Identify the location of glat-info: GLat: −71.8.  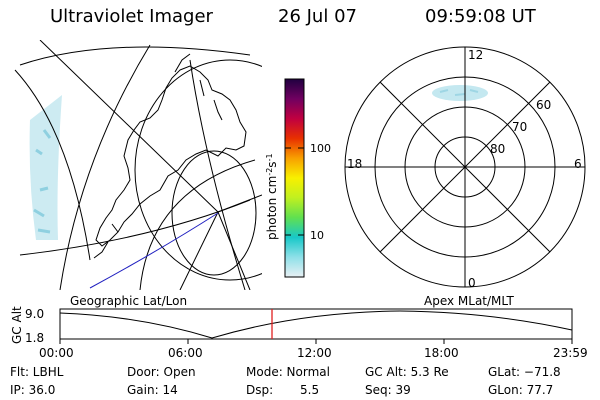
(524, 372).